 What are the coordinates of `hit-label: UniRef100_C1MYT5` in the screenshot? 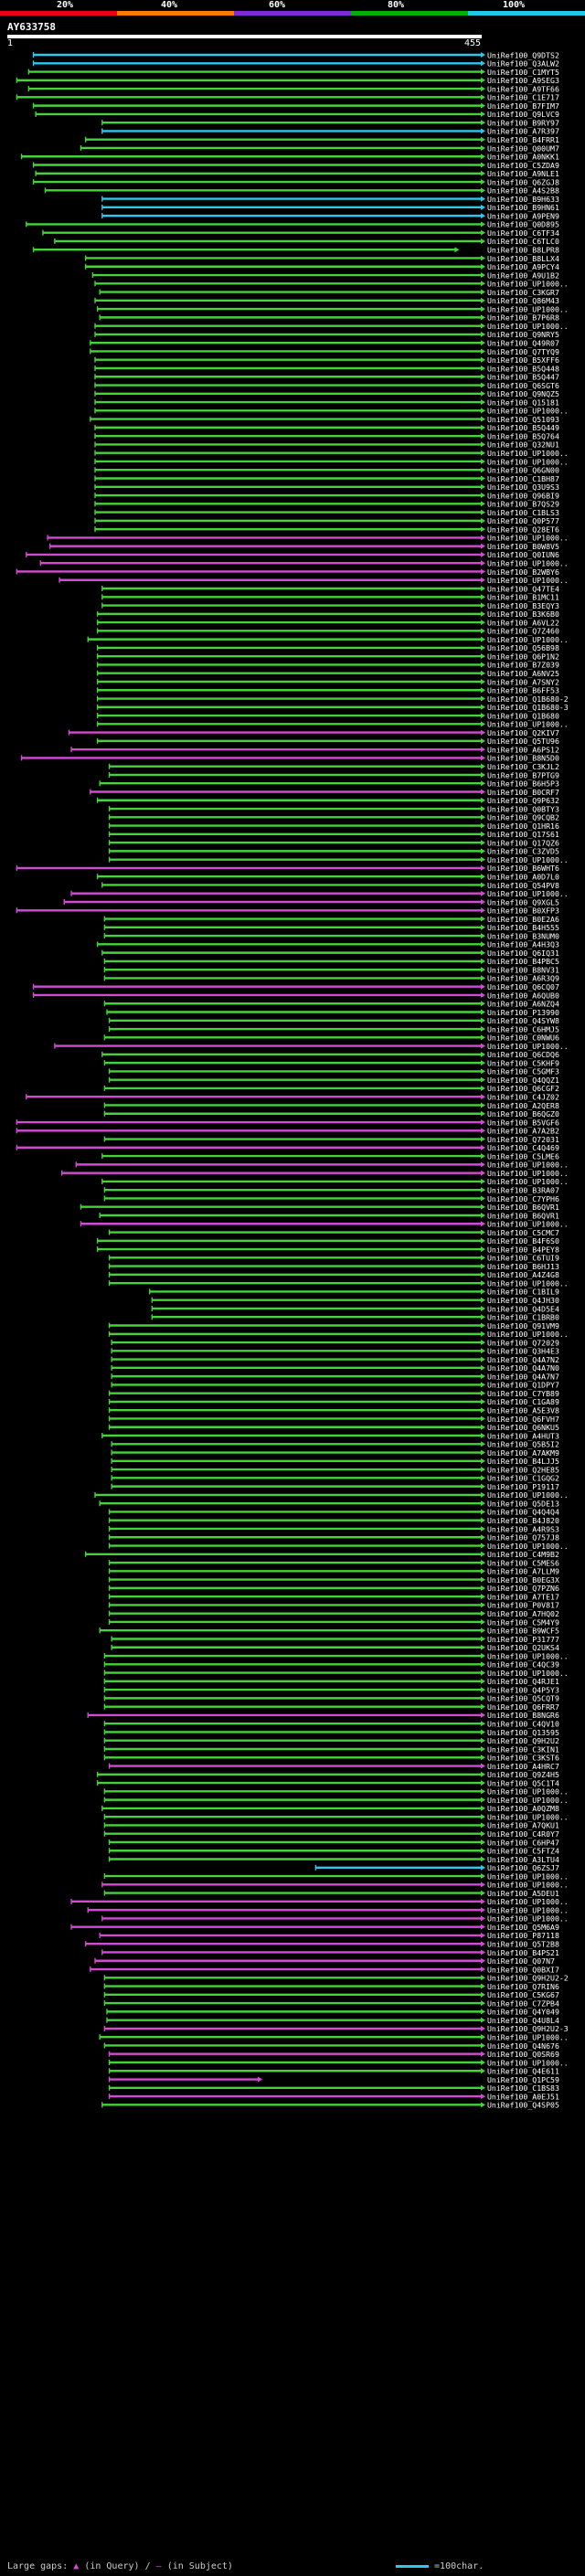 It's located at (523, 72).